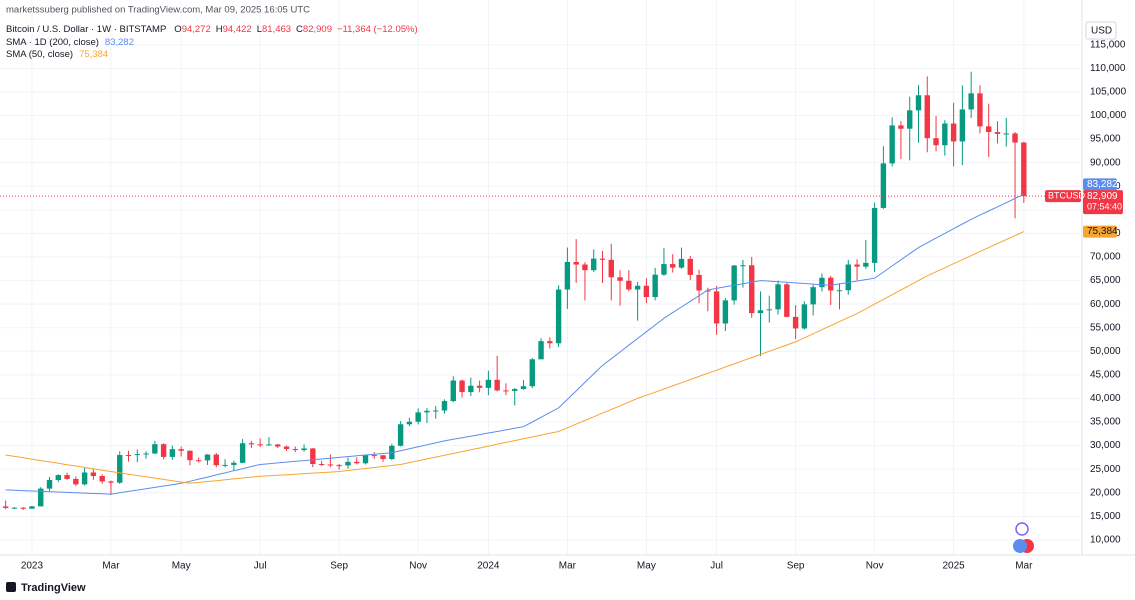 Image resolution: width=1135 pixels, height=600 pixels. Describe the element at coordinates (1063, 196) in the screenshot. I see `symbol-tag` at that location.